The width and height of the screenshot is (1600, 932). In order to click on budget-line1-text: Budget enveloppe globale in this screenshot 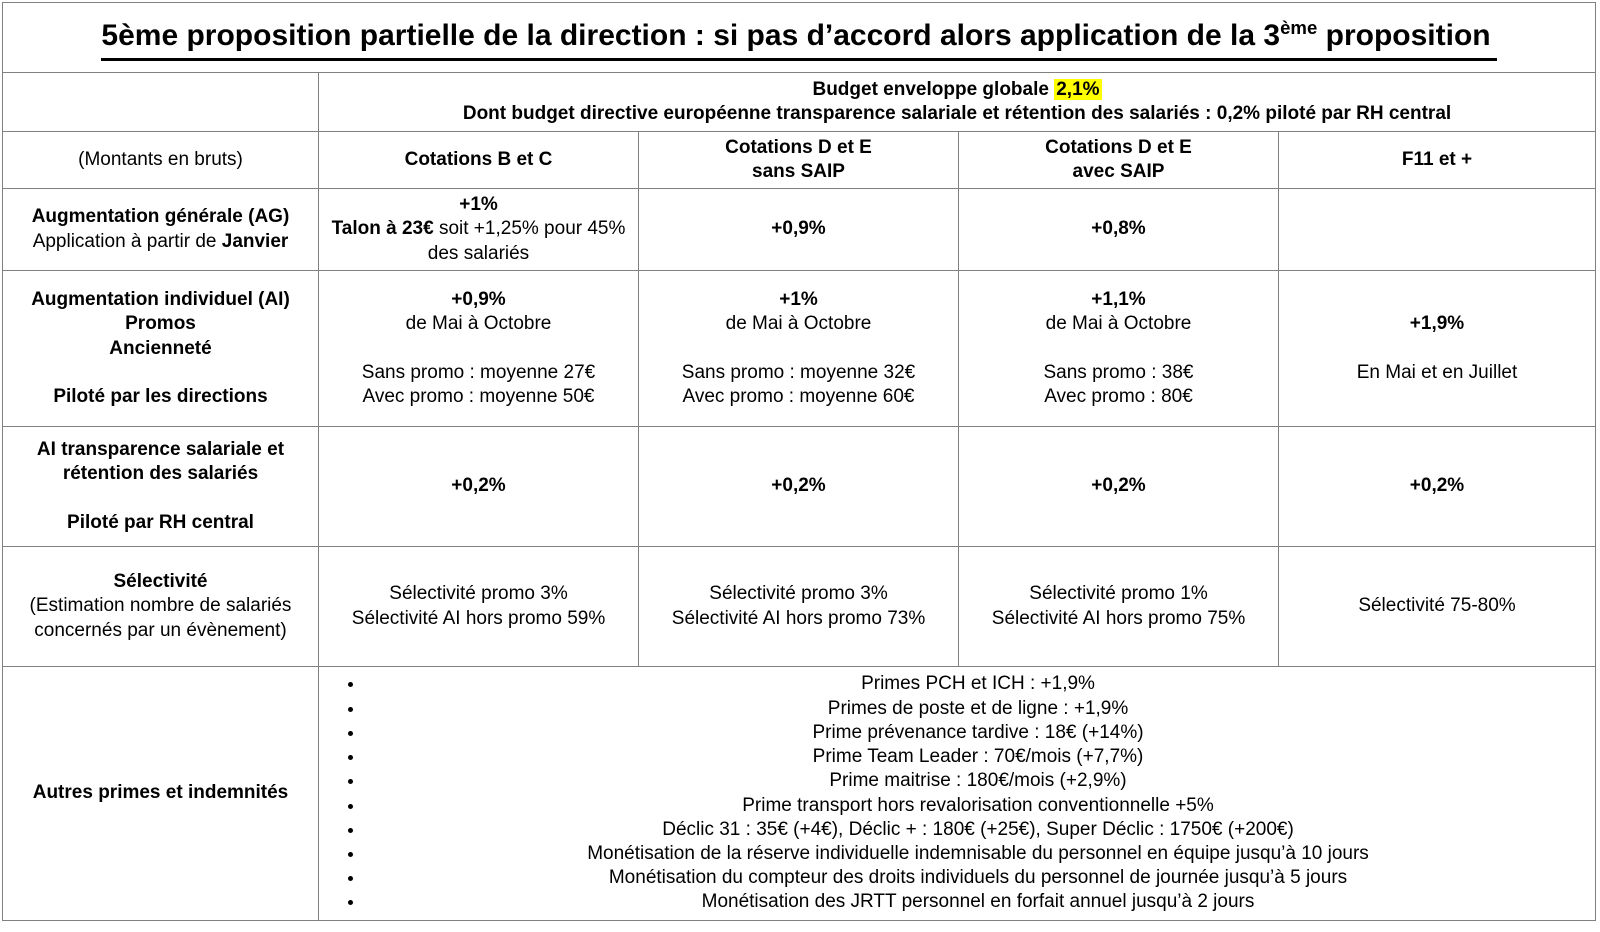, I will do `click(933, 89)`.